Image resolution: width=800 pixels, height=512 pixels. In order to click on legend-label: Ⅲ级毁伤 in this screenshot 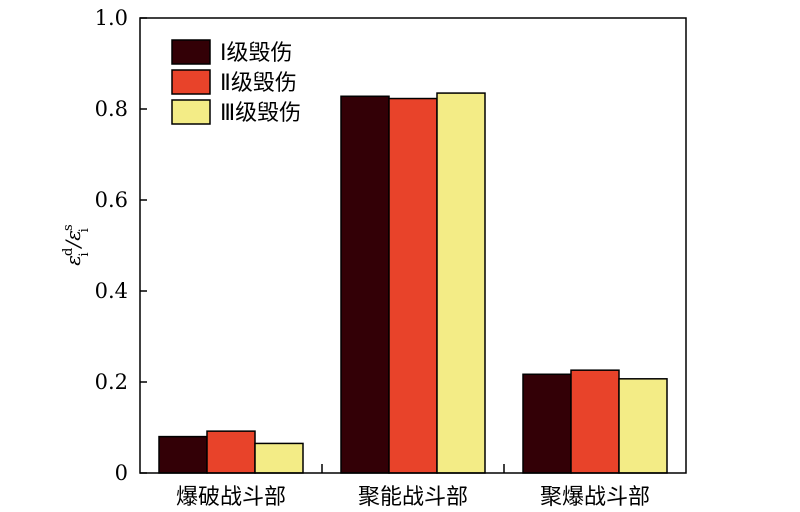, I will do `click(260, 113)`.